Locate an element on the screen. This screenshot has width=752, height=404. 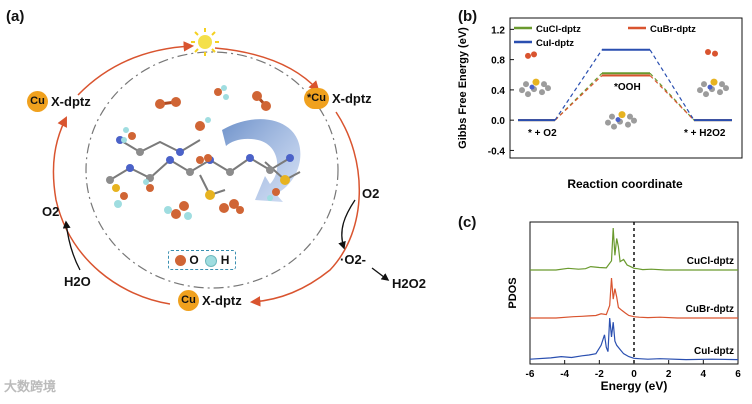
cycle-arc-left is located at coordinates (111, 210).